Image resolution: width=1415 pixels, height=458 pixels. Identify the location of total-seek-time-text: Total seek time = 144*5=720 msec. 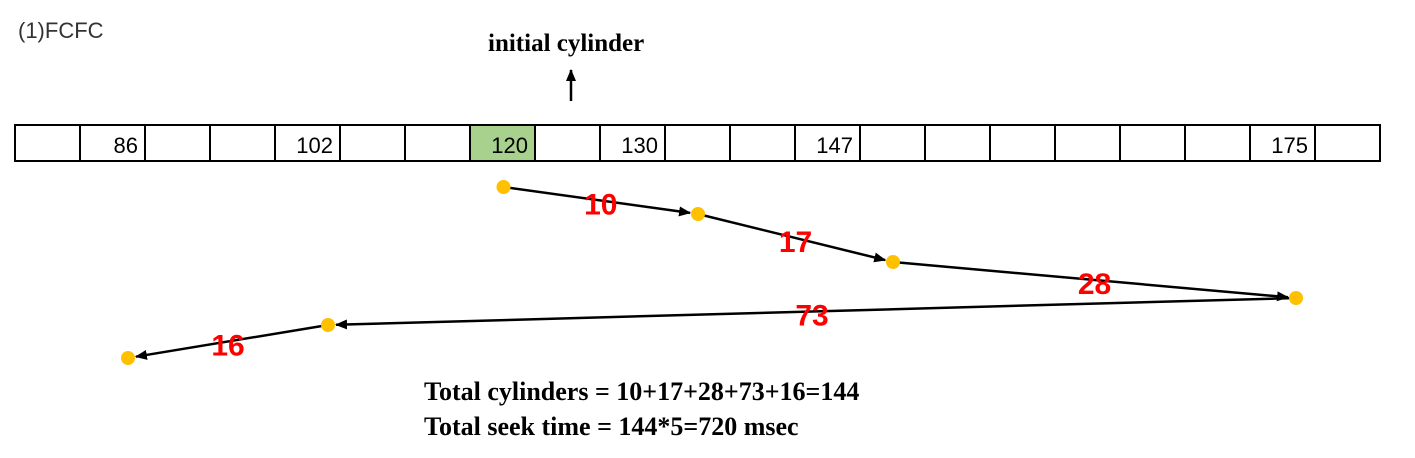
(611, 426).